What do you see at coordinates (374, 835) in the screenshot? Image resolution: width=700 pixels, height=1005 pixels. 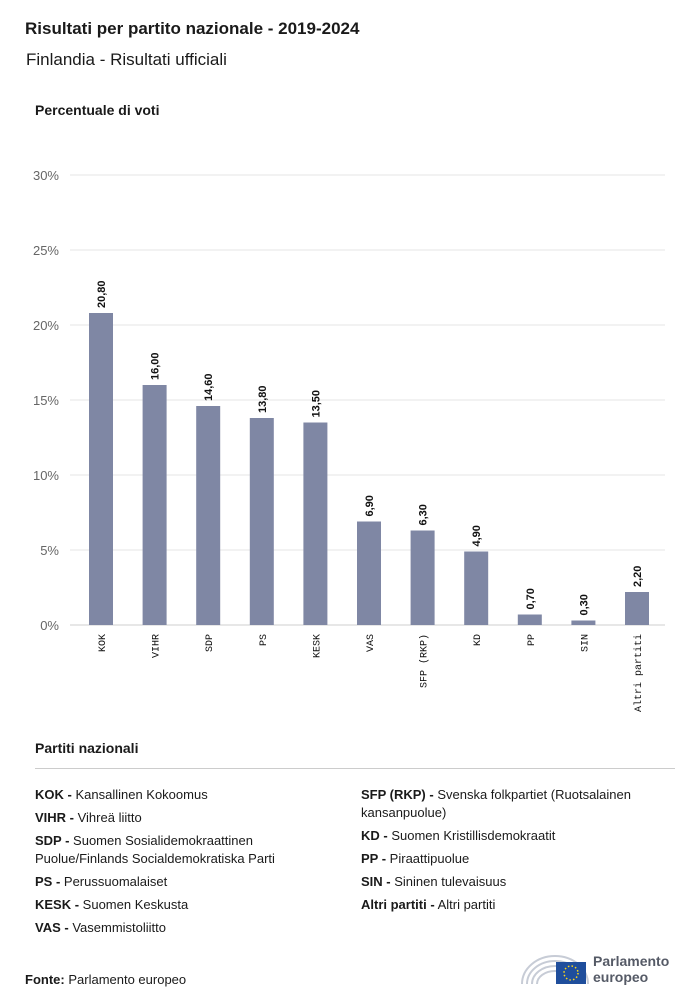 I see `legend-code: KD -` at bounding box center [374, 835].